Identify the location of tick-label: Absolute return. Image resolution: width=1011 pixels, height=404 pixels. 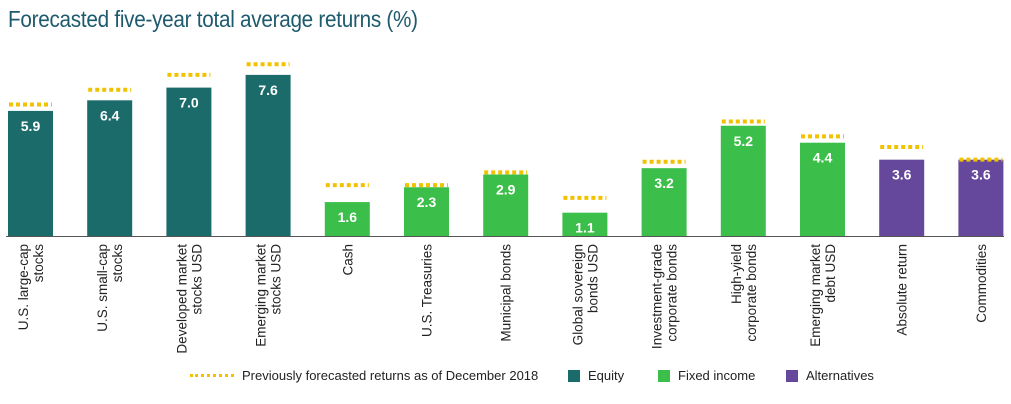
(902, 290).